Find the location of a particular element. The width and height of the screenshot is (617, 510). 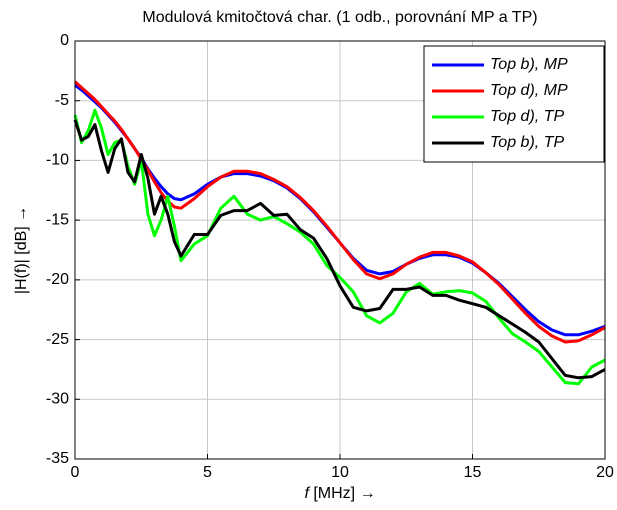

y-tick-label: 0 is located at coordinates (64, 40).